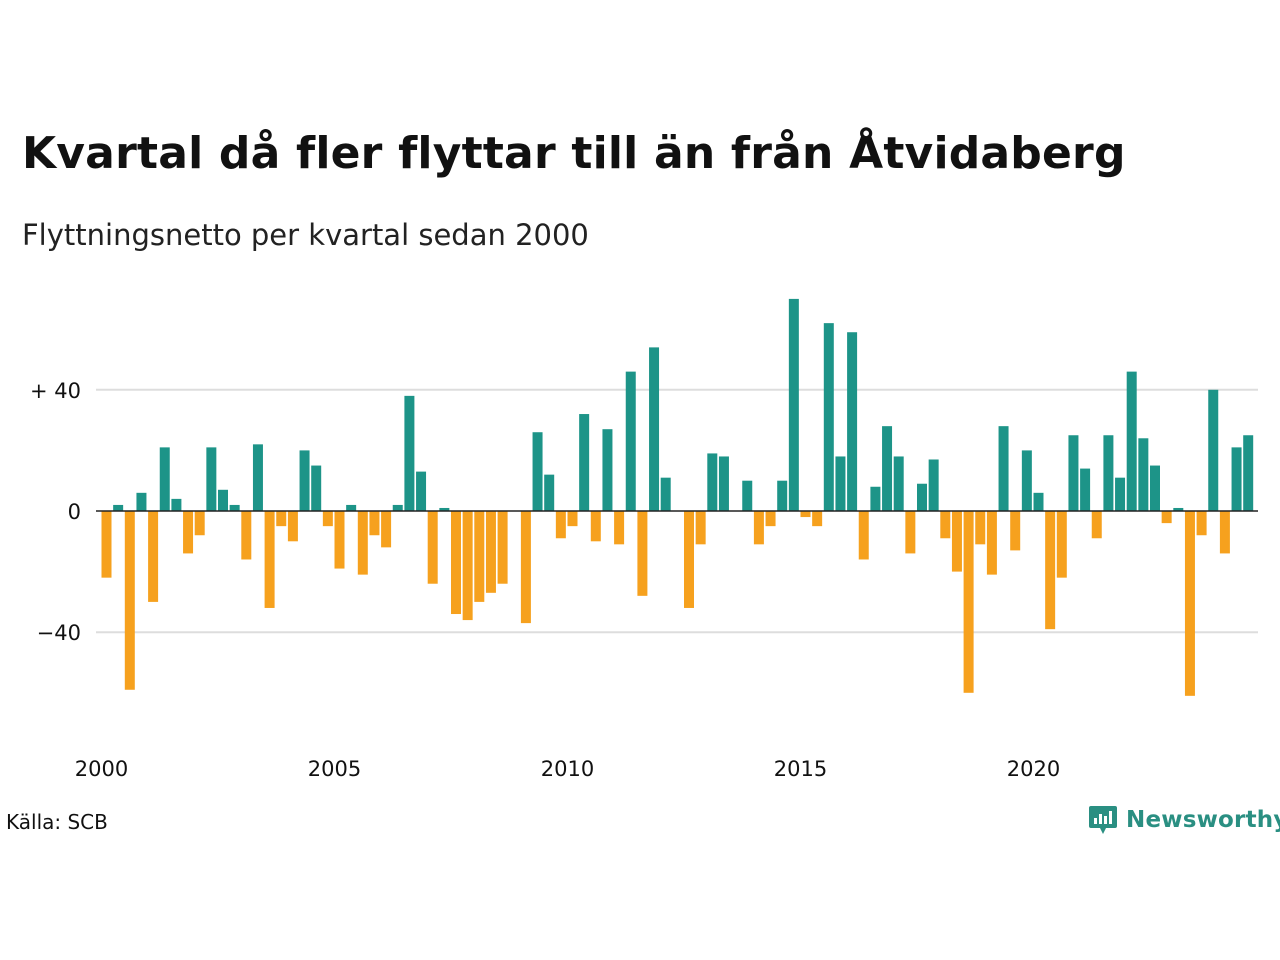 Image resolution: width=1280 pixels, height=960 pixels. I want to click on bar-negative: 2019 K1: -21, so click(991, 543).